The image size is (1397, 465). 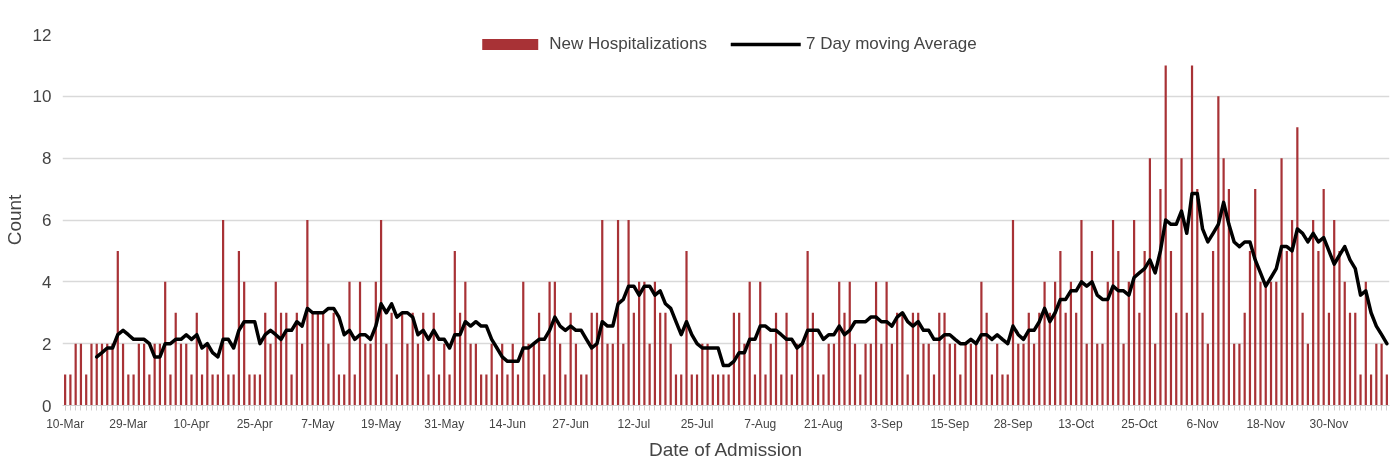 What do you see at coordinates (891, 44) in the screenshot?
I see `legend-label: 7 Day moving Average` at bounding box center [891, 44].